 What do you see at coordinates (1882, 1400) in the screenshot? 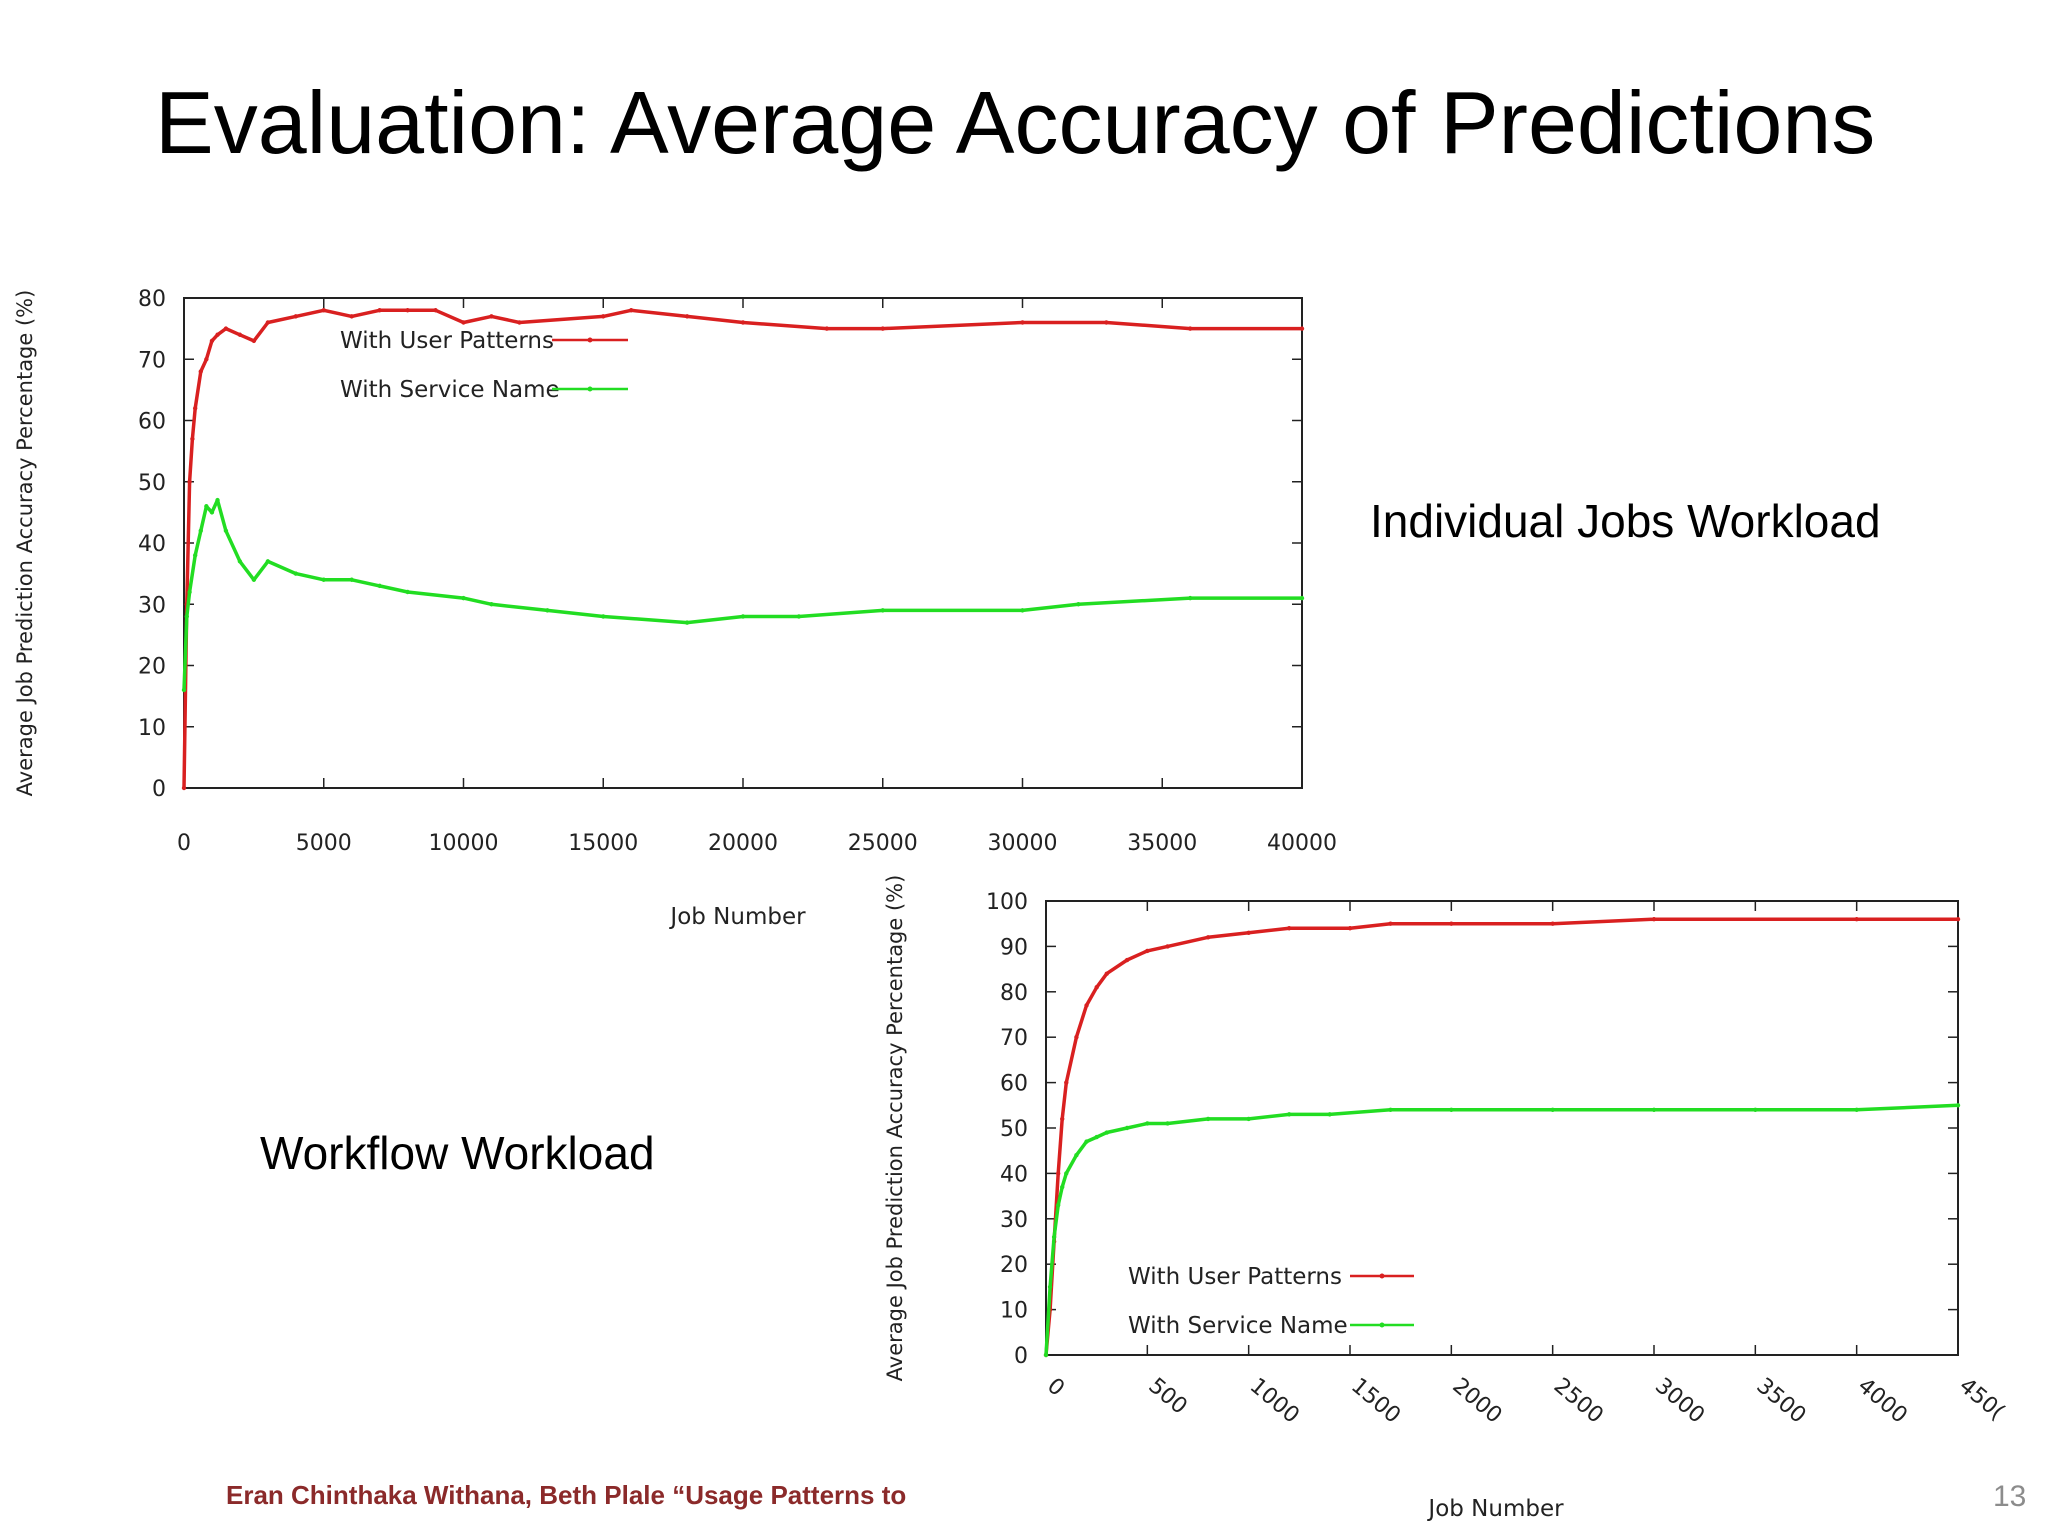
I see `x-tick-label: 4000` at bounding box center [1882, 1400].